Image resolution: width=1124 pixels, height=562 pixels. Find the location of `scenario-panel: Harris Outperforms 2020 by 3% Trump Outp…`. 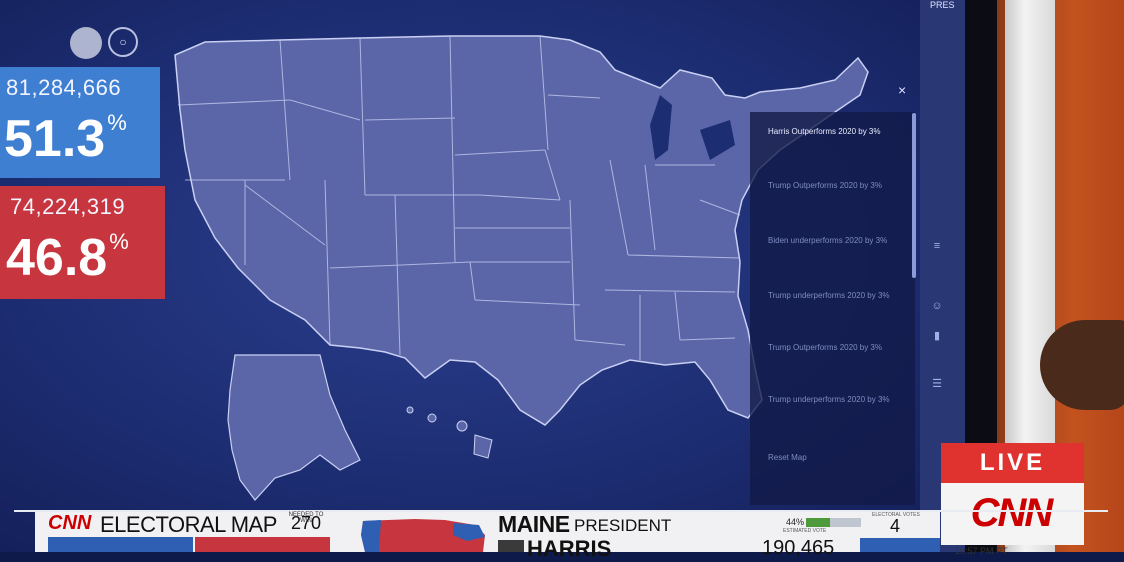

scenario-panel: Harris Outperforms 2020 by 3% Trump Outp… is located at coordinates (832, 308).